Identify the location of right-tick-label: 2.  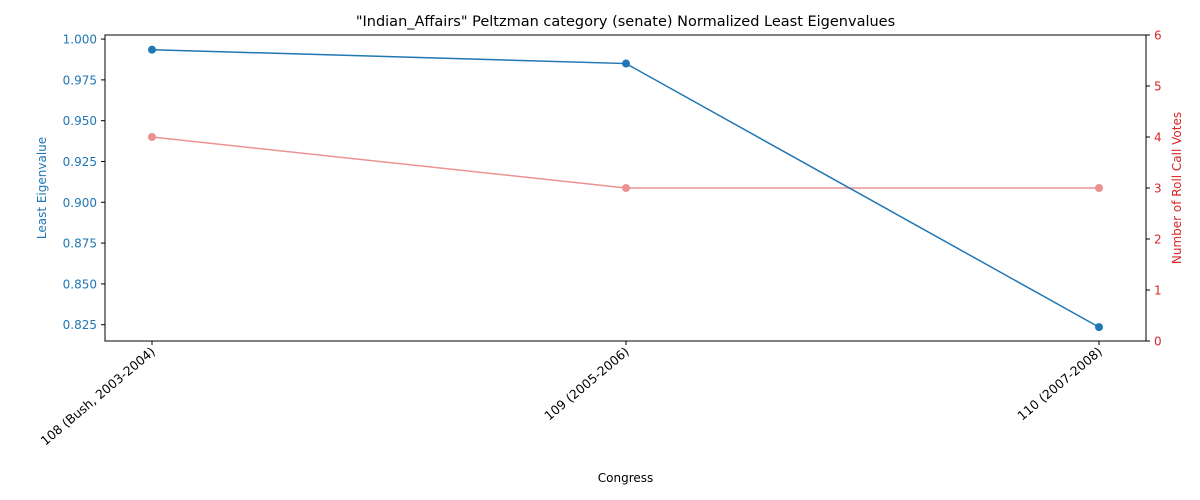
(1158, 240).